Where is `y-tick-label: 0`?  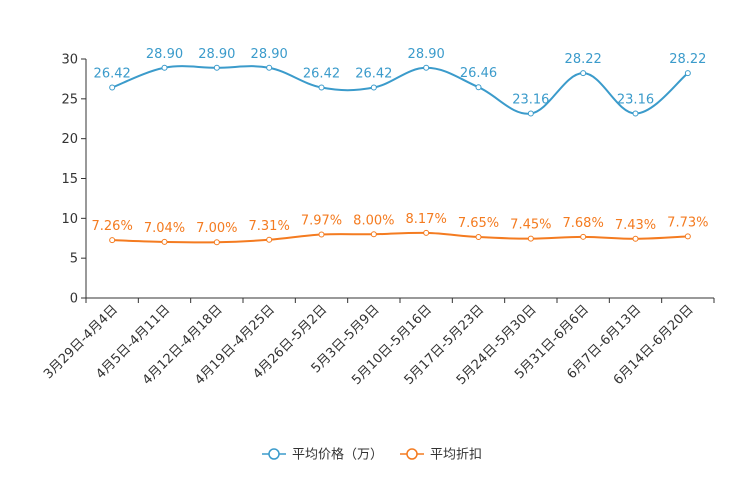 y-tick-label: 0 is located at coordinates (74, 299).